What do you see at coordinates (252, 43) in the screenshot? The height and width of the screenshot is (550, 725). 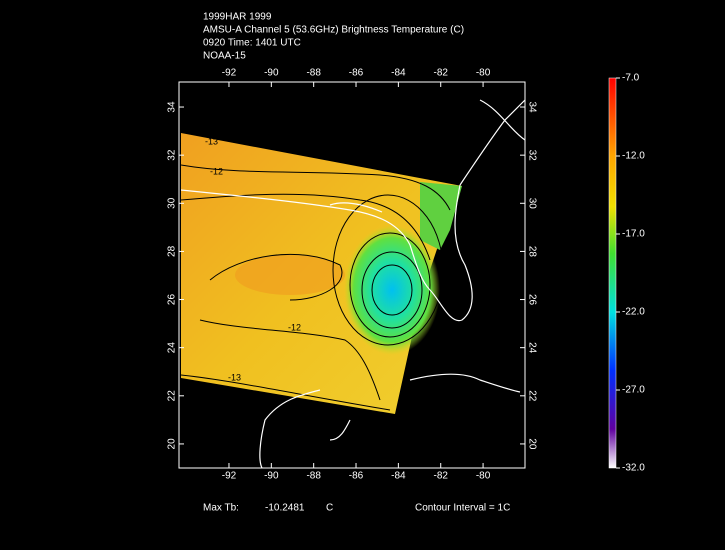 I see `header-line: 0920 Time: 1401 UTC` at bounding box center [252, 43].